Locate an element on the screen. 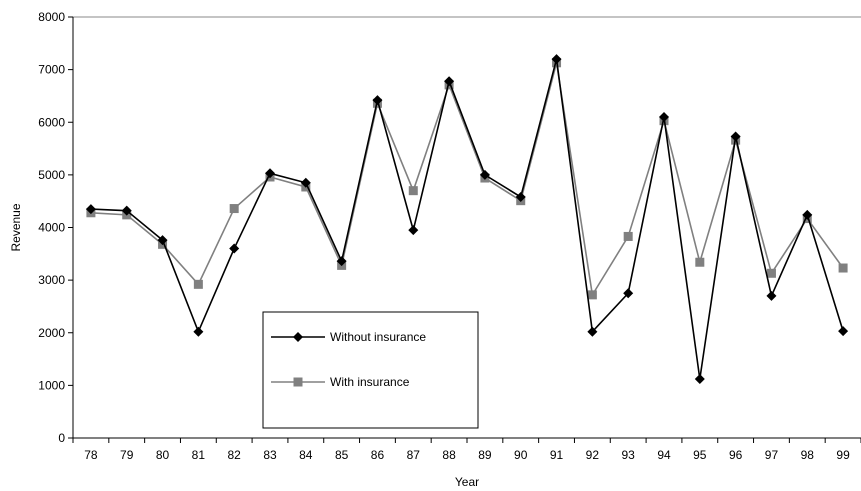 Image resolution: width=861 pixels, height=491 pixels. x-tick-label: 91 is located at coordinates (557, 455).